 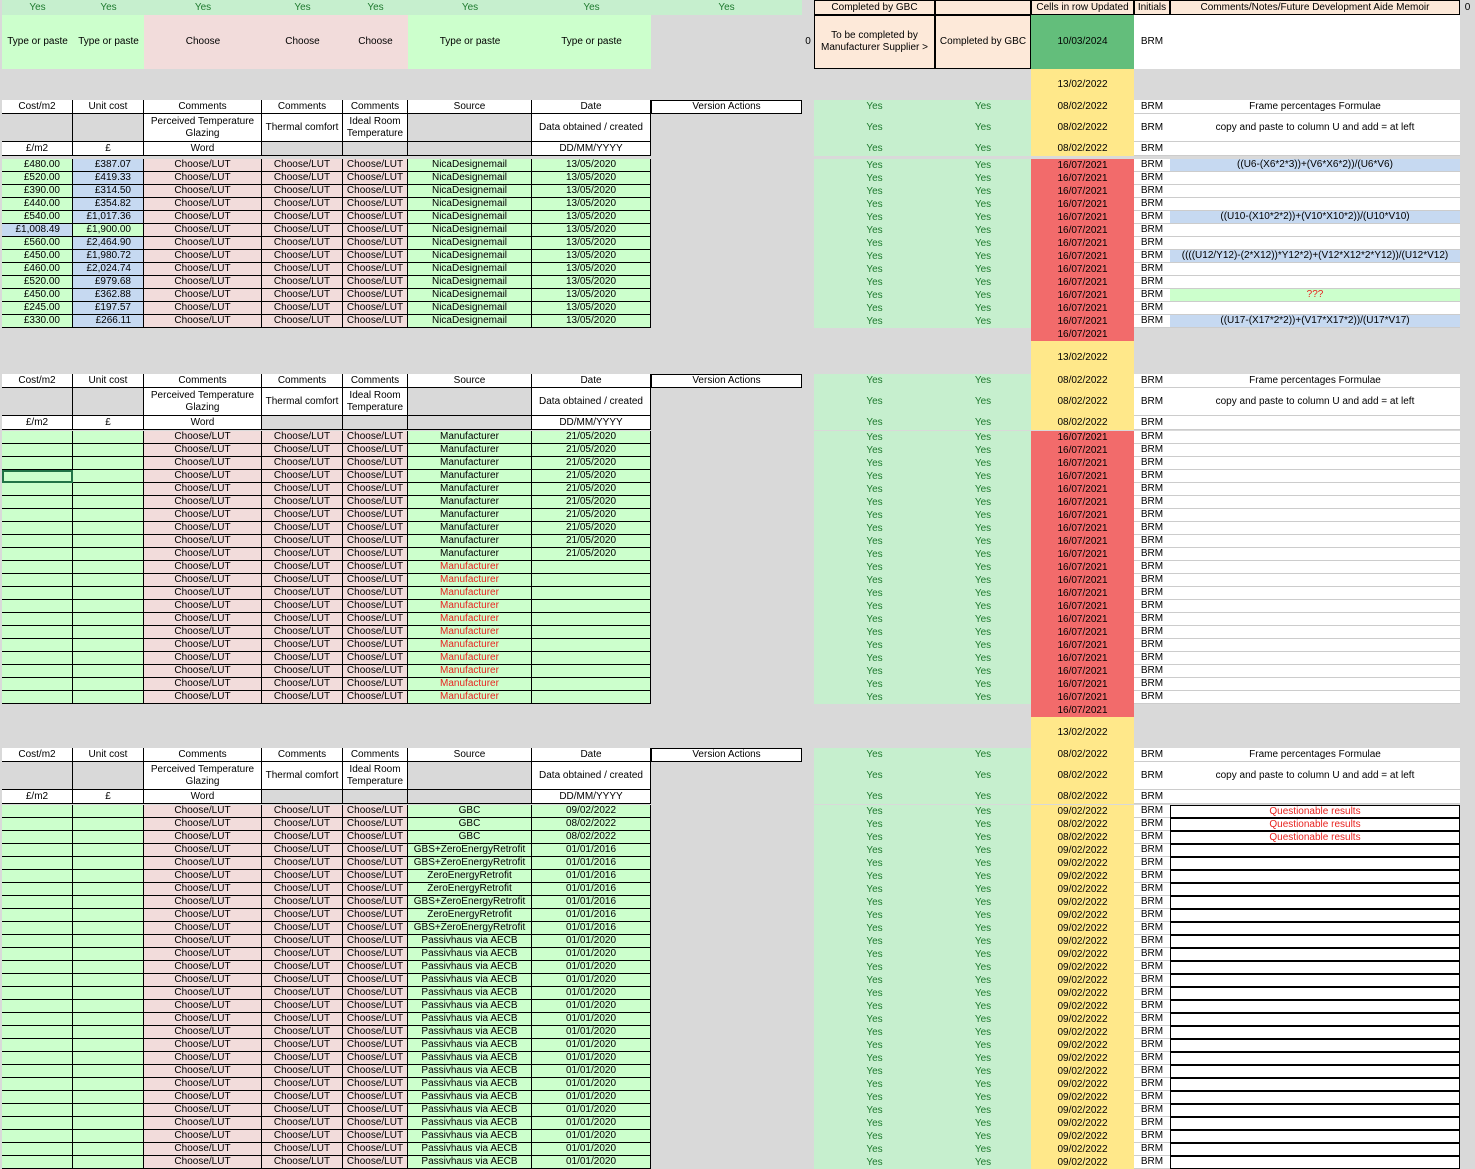 I want to click on date-obtained: 01/01/2016, so click(x=591, y=876).